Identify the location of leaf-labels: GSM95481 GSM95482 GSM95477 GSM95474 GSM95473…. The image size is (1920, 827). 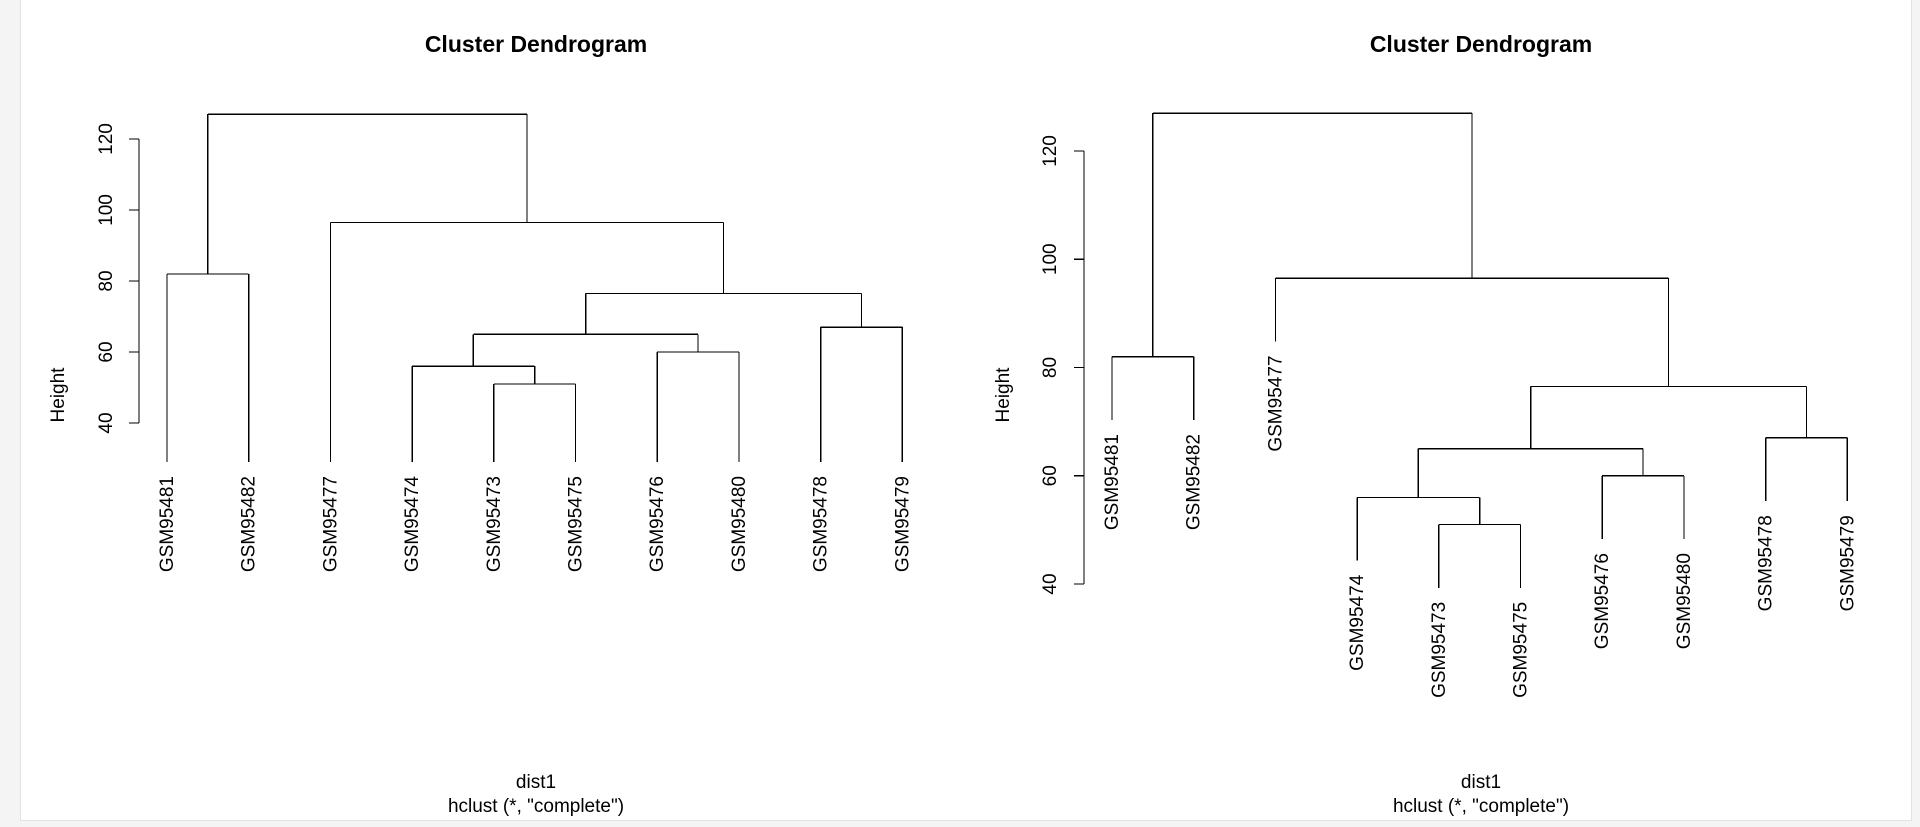
(535, 524).